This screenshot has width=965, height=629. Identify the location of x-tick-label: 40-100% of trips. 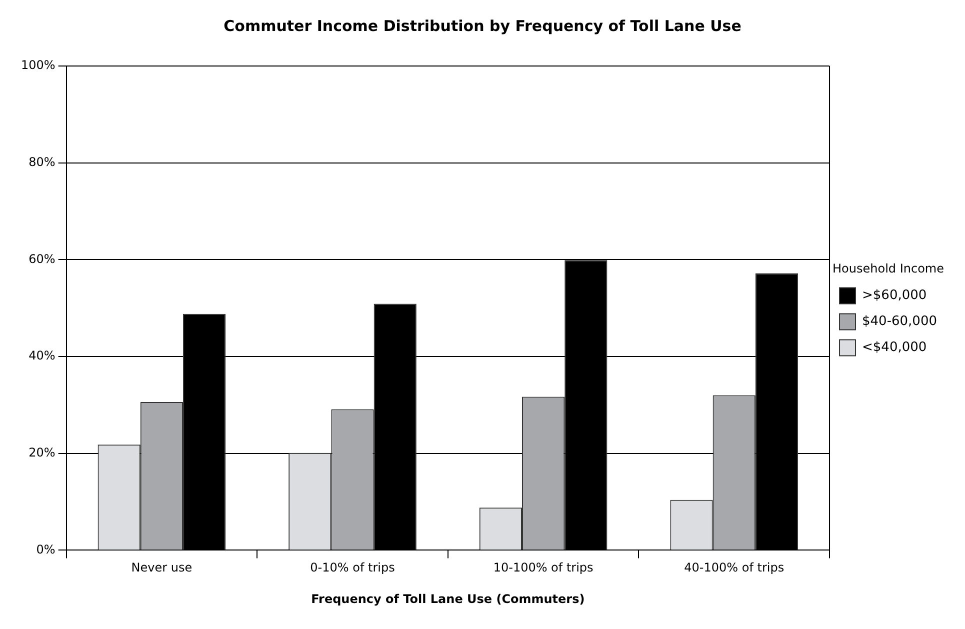
(734, 567).